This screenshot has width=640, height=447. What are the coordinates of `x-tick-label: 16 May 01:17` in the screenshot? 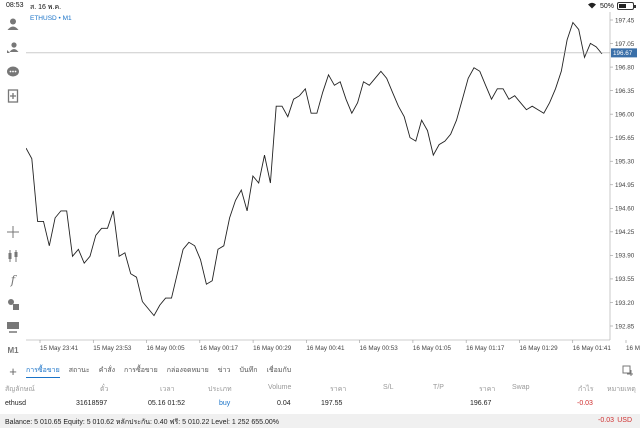 It's located at (485, 348).